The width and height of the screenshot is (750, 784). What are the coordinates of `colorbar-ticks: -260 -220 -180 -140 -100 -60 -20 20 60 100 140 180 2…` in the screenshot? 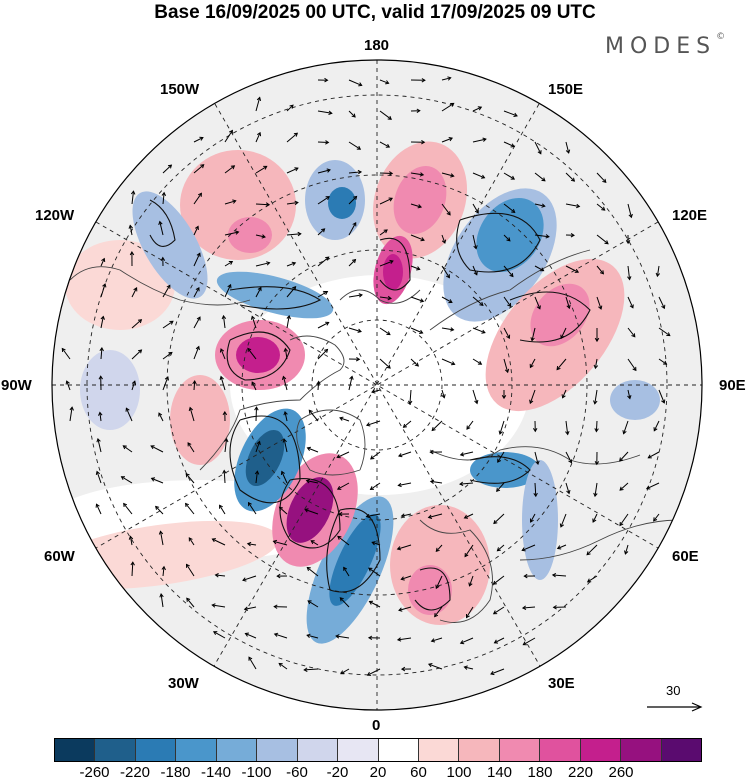 It's located at (375, 774).